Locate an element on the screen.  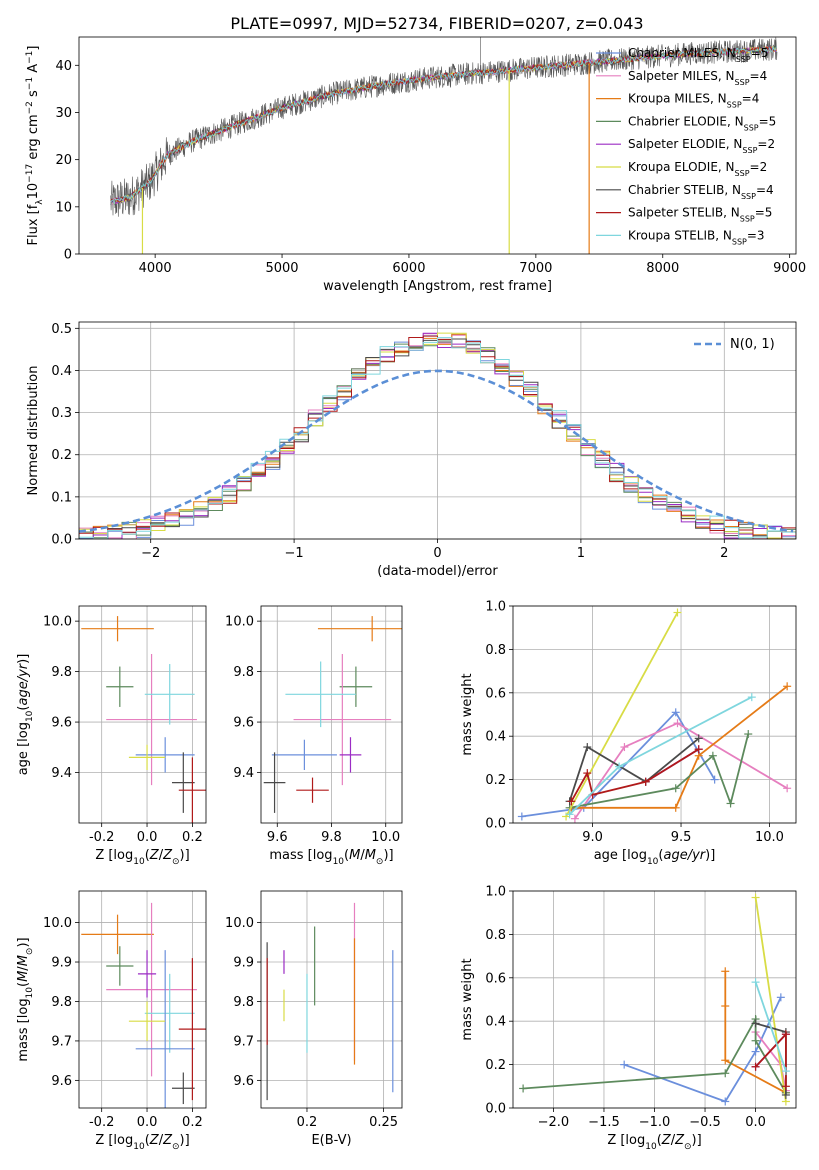
age-vs-mass-x-label: mass [log10(M/M⊙)] is located at coordinates (331, 857).